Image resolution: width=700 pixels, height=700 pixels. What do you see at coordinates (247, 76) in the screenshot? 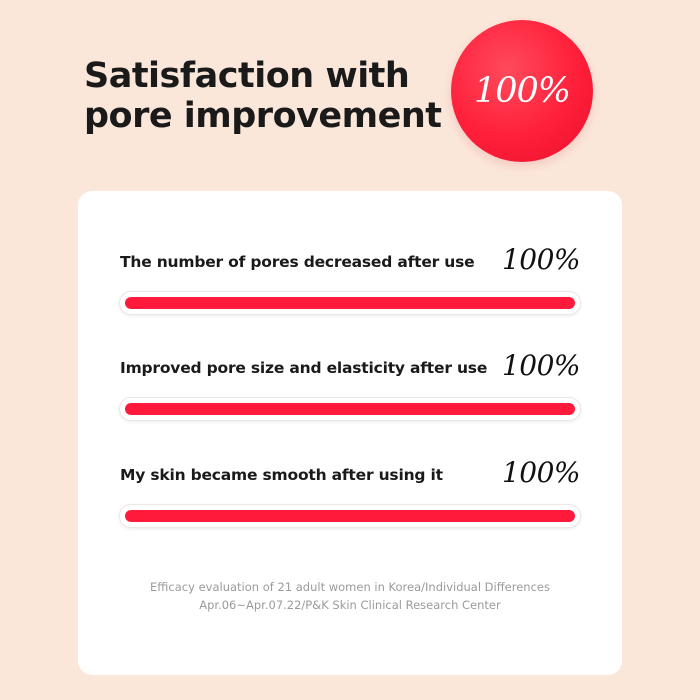
I see `page-title-line-1: Satisfaction with` at bounding box center [247, 76].